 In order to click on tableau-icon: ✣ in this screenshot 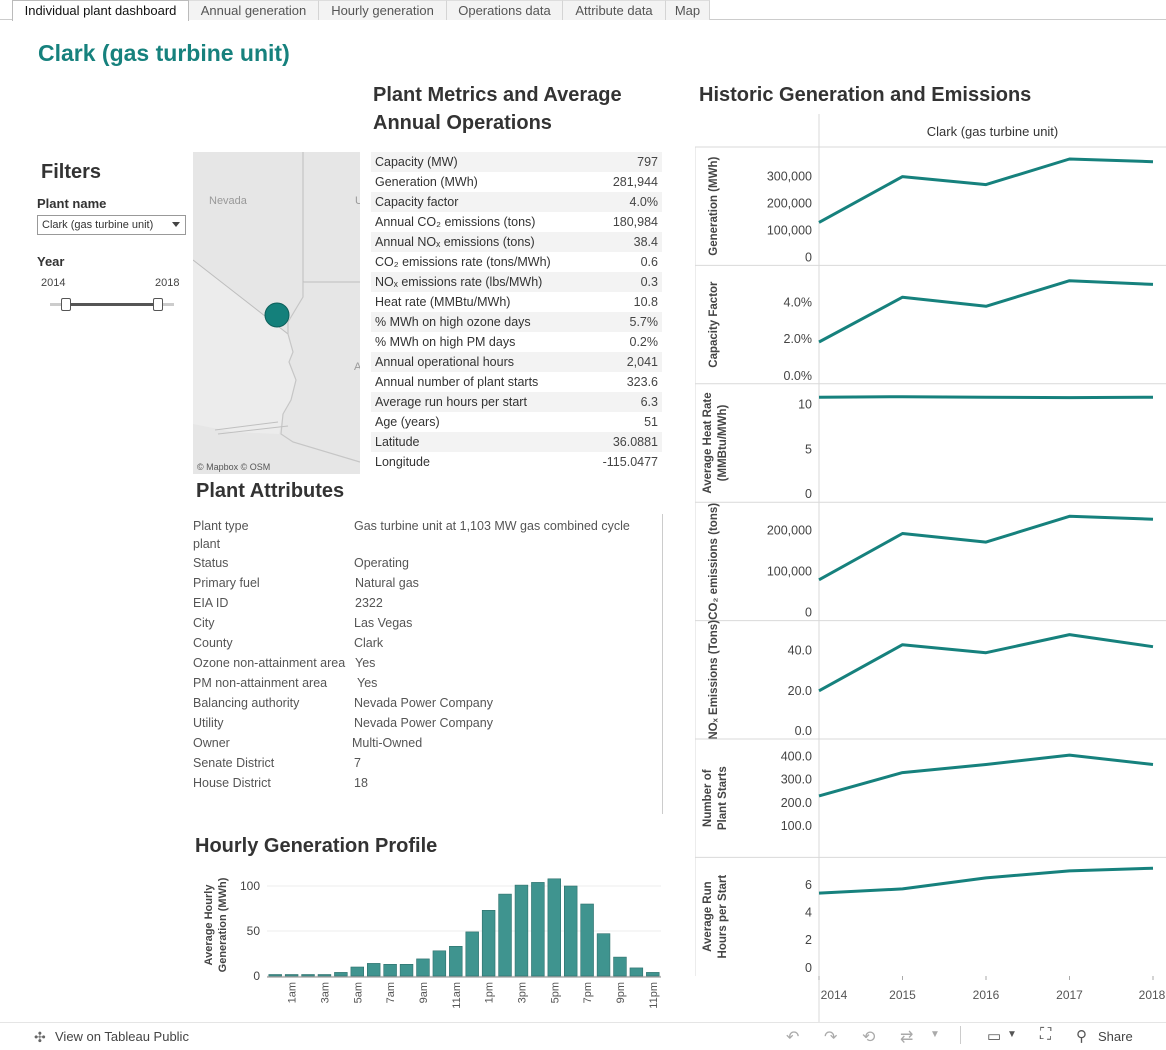, I will do `click(40, 1037)`.